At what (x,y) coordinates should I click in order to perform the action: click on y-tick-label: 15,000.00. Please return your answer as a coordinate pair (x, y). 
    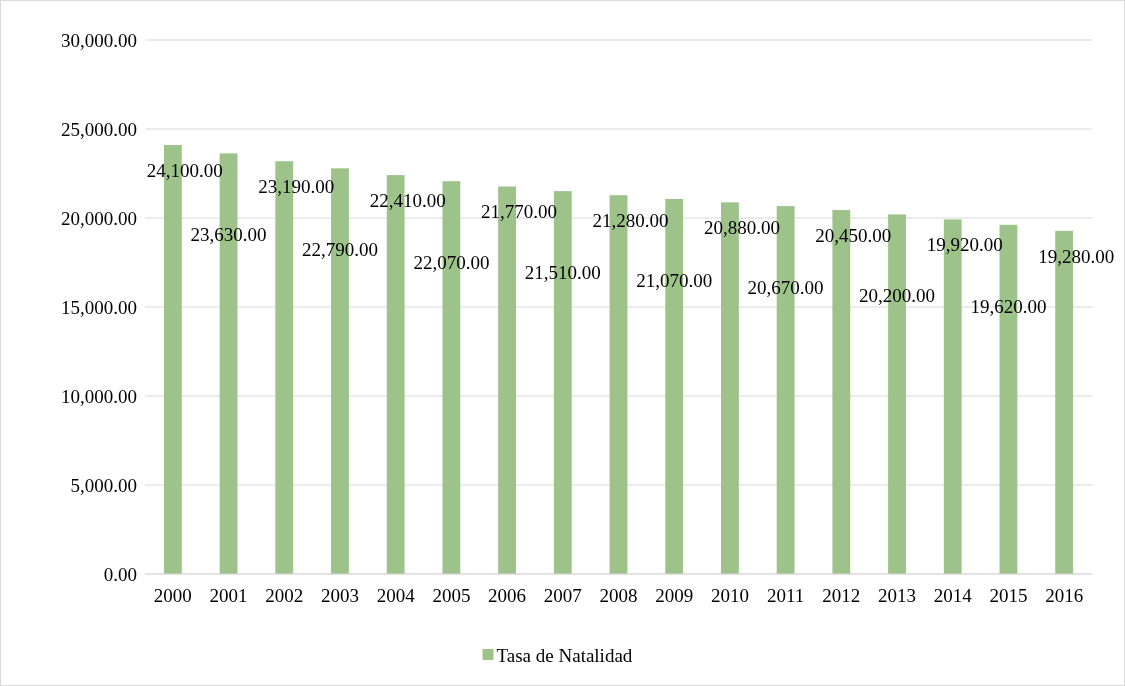
    Looking at the image, I should click on (99, 307).